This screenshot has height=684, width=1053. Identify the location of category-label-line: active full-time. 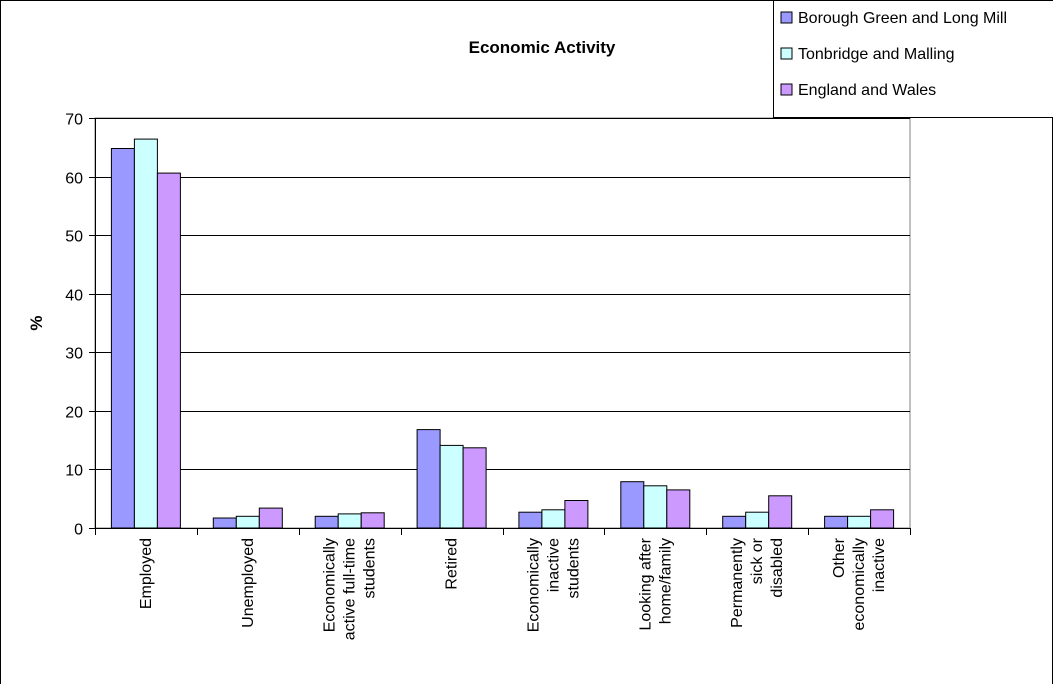
(350, 589).